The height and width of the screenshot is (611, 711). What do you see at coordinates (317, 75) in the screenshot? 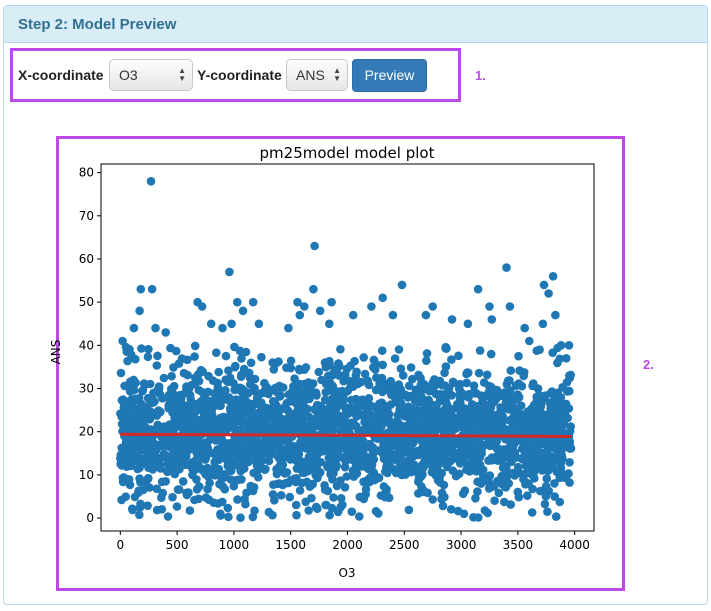
I see `y-coordinate-select: ANS ▲ ▼` at bounding box center [317, 75].